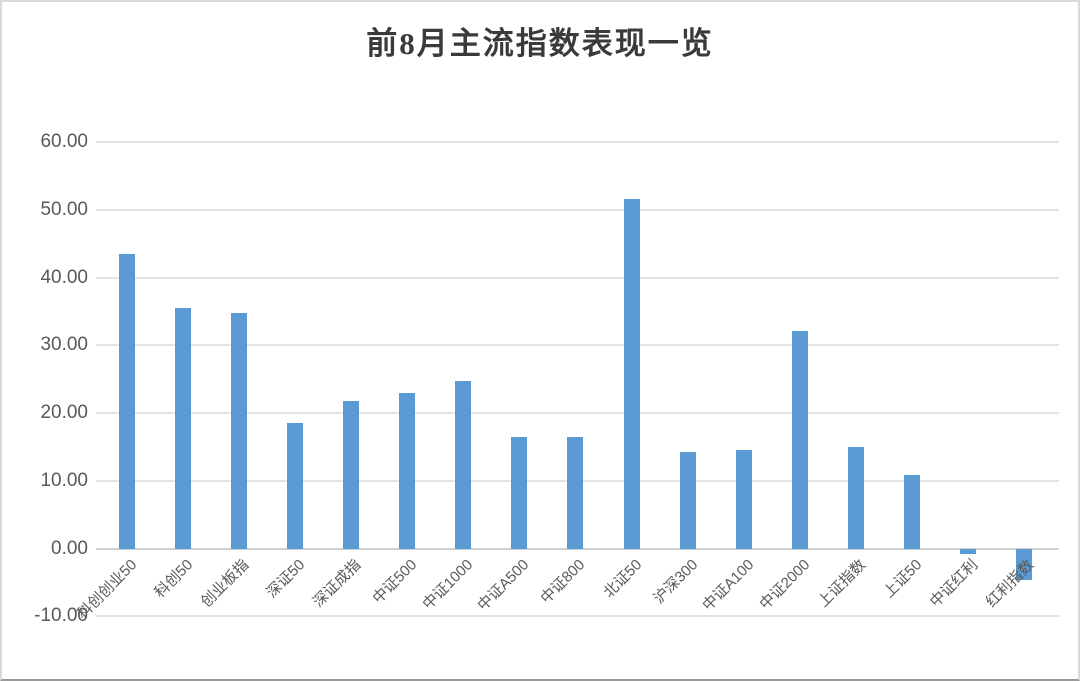 The image size is (1080, 681). Describe the element at coordinates (64, 141) in the screenshot. I see `y-tick-label: 60.00` at that location.